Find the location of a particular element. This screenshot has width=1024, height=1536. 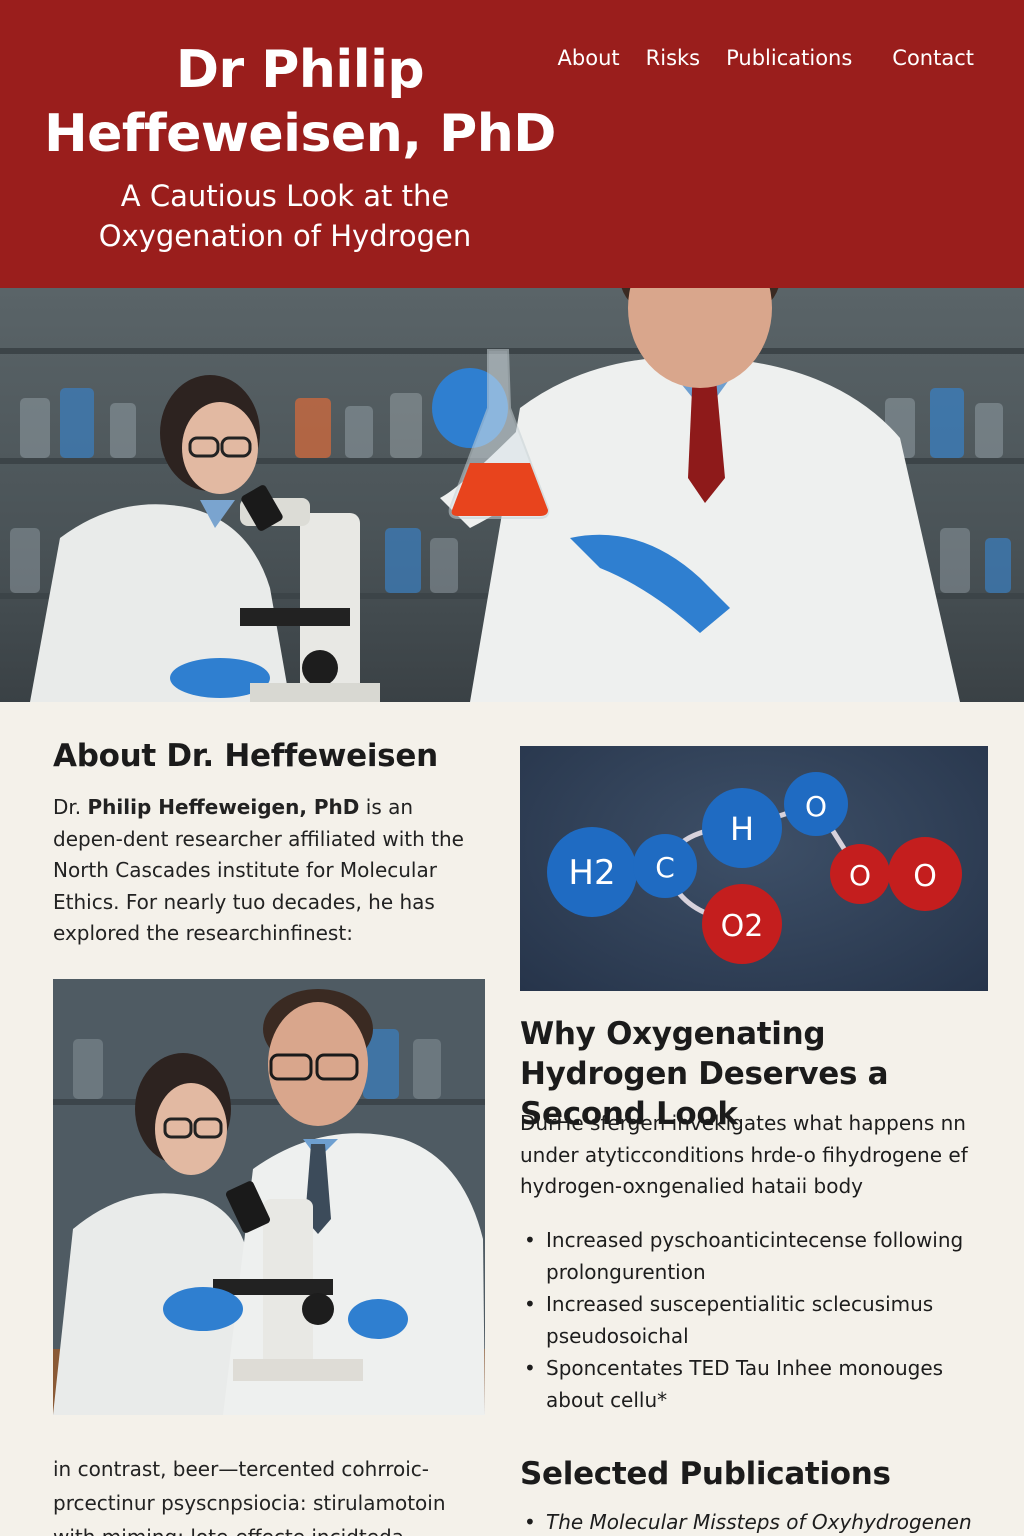

about-name: Philip Heffeweigen, PhD is located at coordinates (223, 807).